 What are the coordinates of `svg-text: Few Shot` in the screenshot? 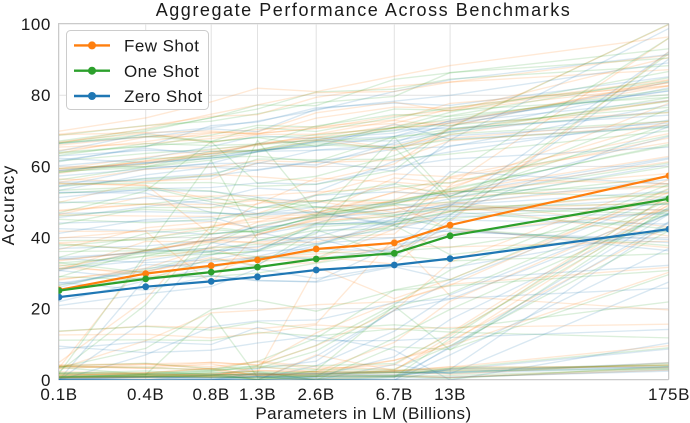 It's located at (161, 46).